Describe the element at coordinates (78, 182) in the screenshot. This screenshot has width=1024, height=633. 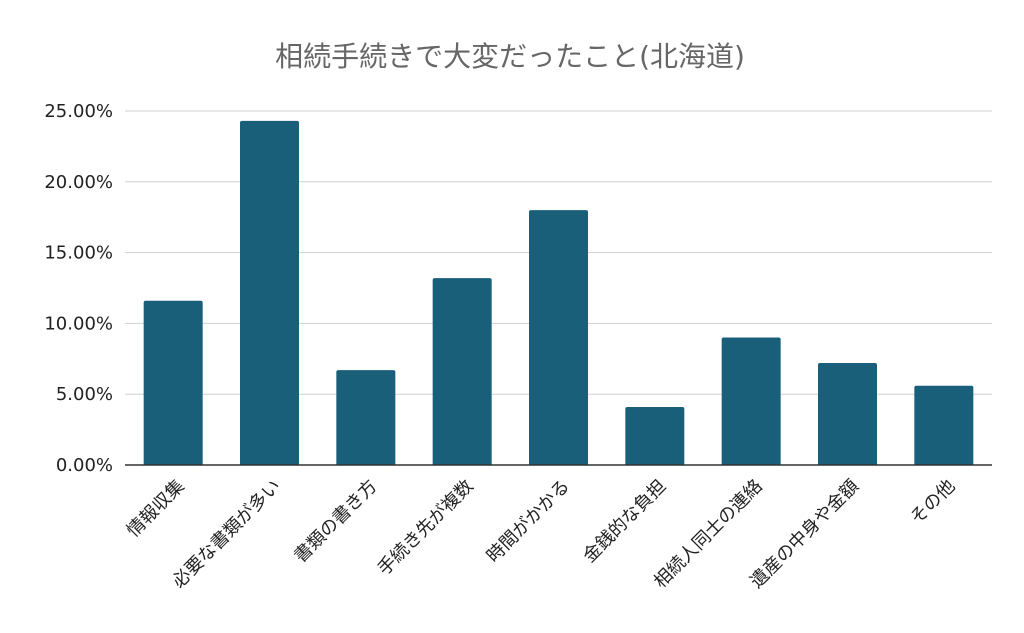
I see `y-tick-label: 20.00%` at that location.